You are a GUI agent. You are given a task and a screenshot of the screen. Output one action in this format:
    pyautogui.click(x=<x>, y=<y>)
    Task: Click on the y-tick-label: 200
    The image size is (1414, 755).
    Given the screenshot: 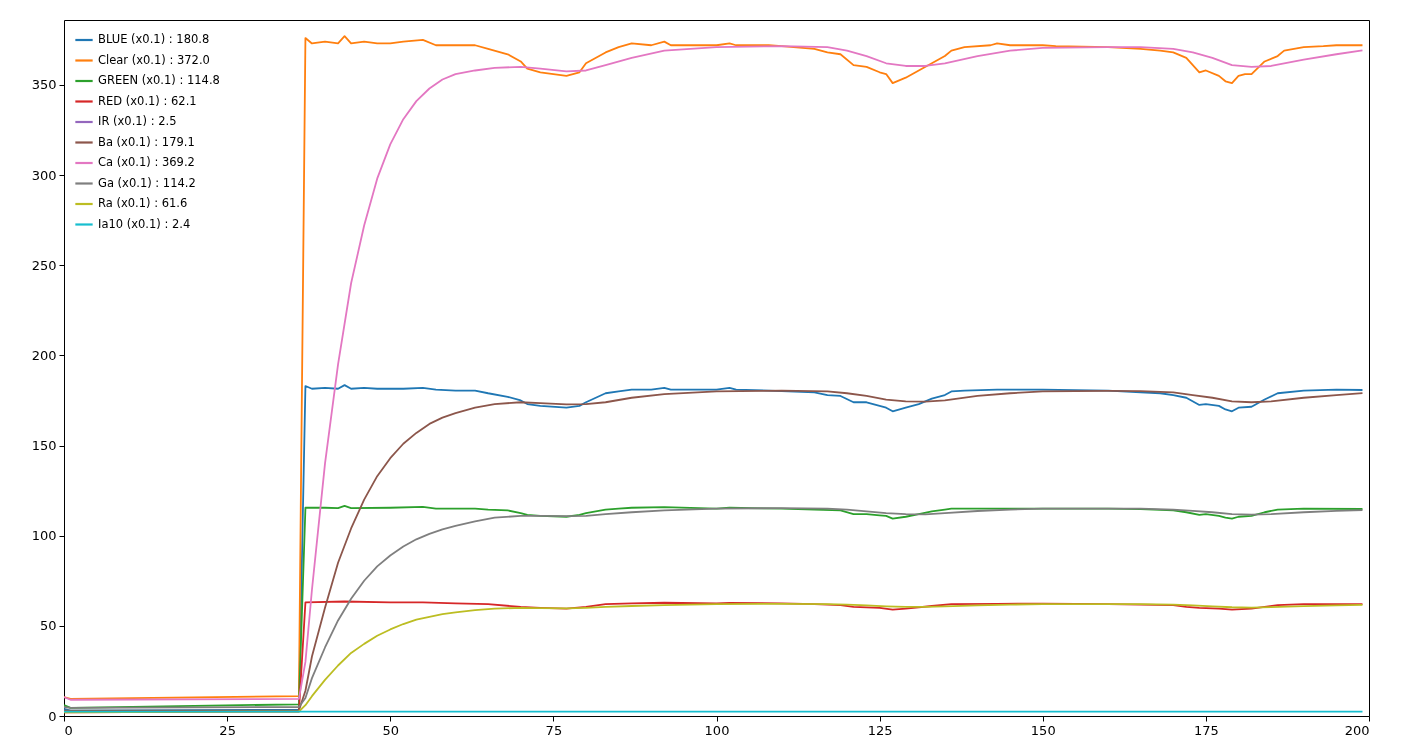 What is the action you would take?
    pyautogui.click(x=44, y=355)
    